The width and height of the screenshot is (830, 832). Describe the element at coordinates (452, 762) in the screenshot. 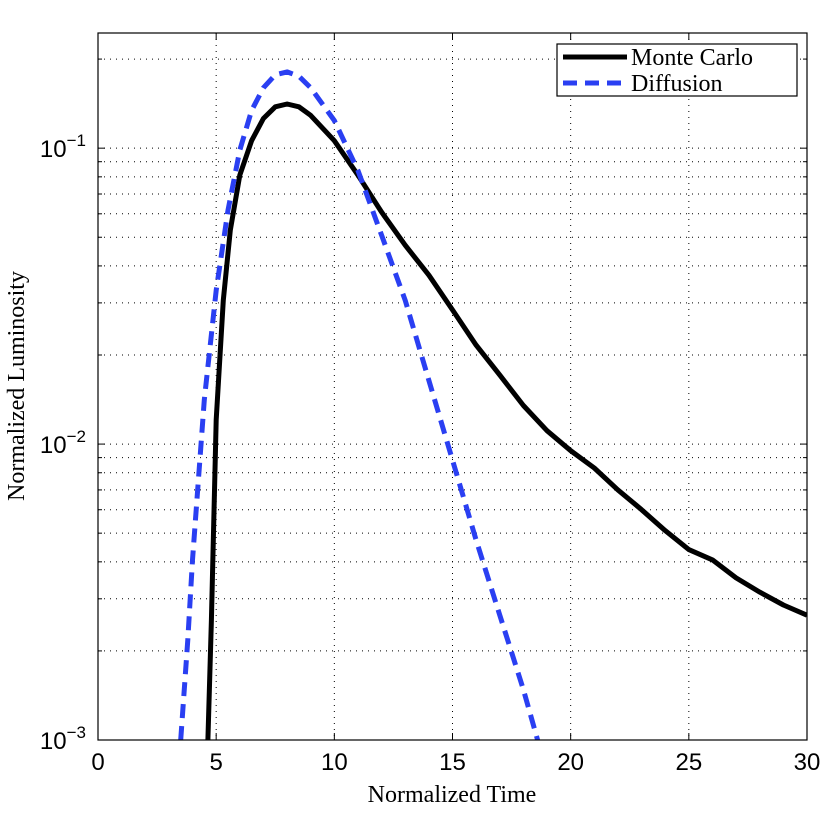

I see `x-tick-label: 15` at that location.